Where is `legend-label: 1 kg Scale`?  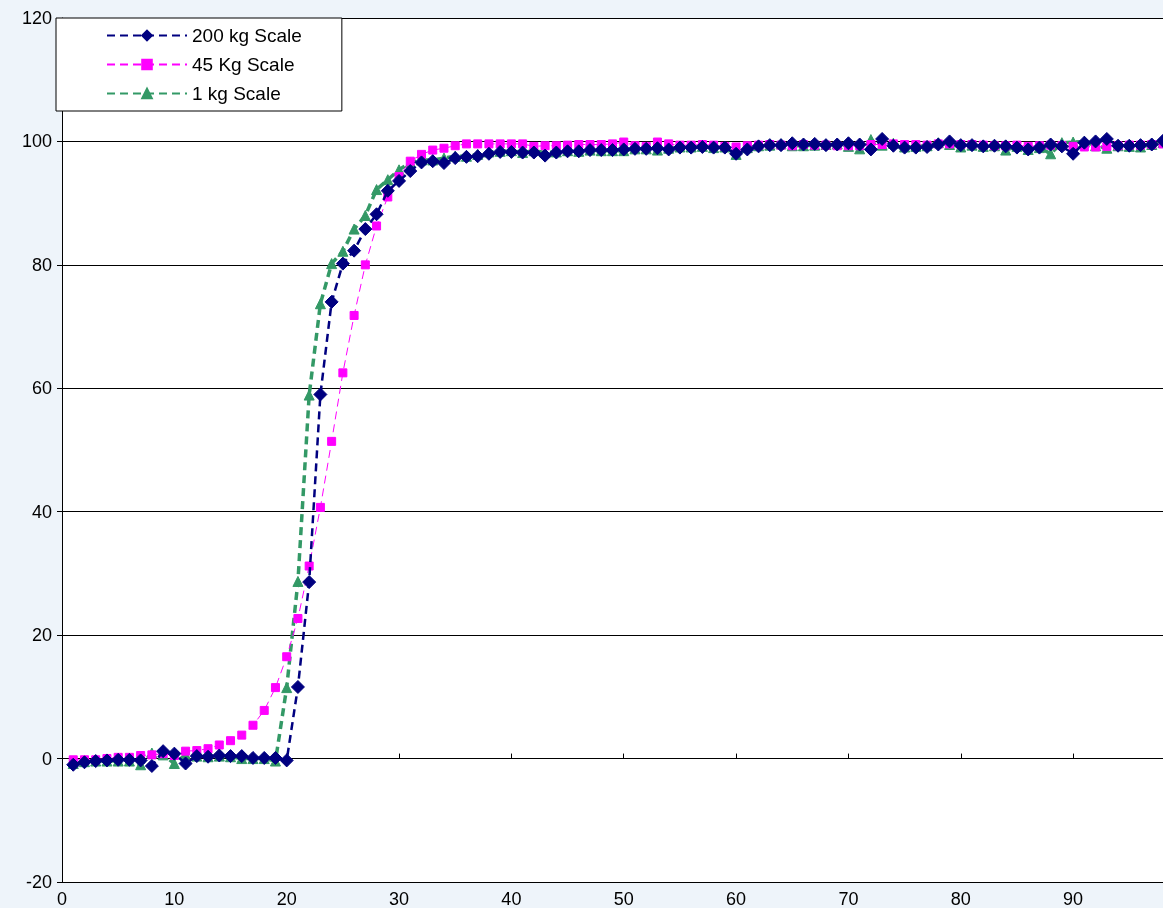 legend-label: 1 kg Scale is located at coordinates (236, 93).